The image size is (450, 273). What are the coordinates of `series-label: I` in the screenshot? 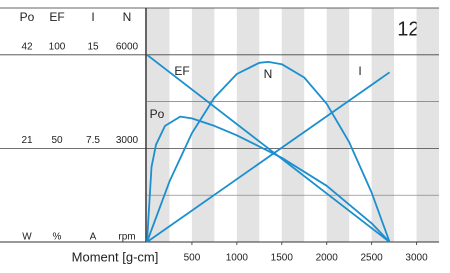 It's located at (359, 71).